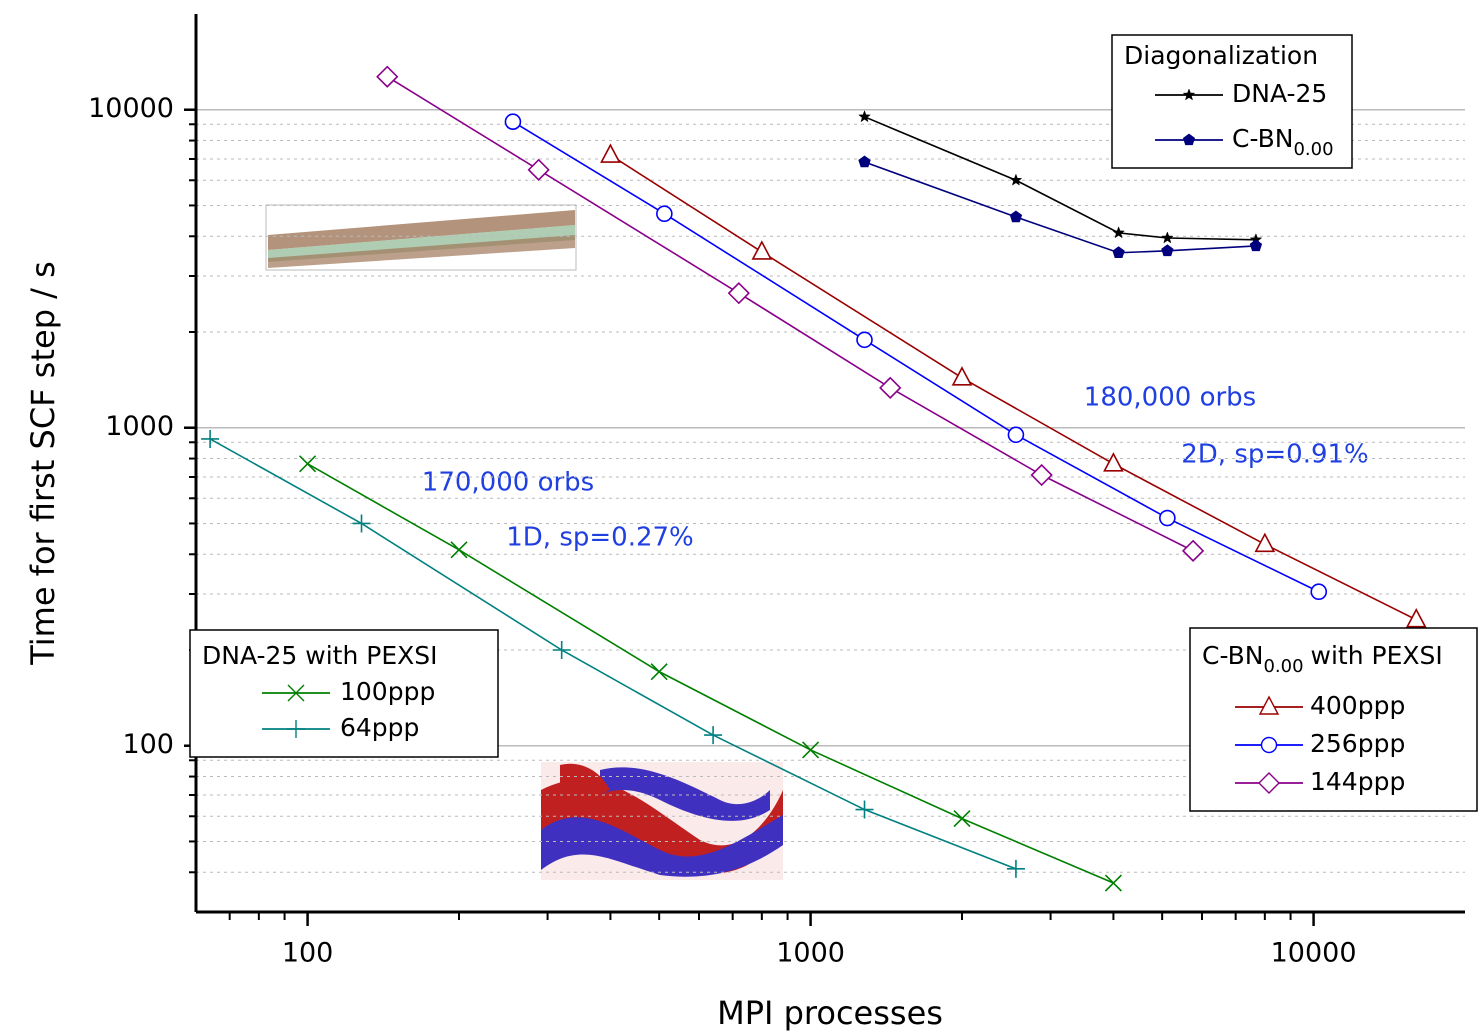  I want to click on legend-title: DNA-25 with PEXSI, so click(320, 655).